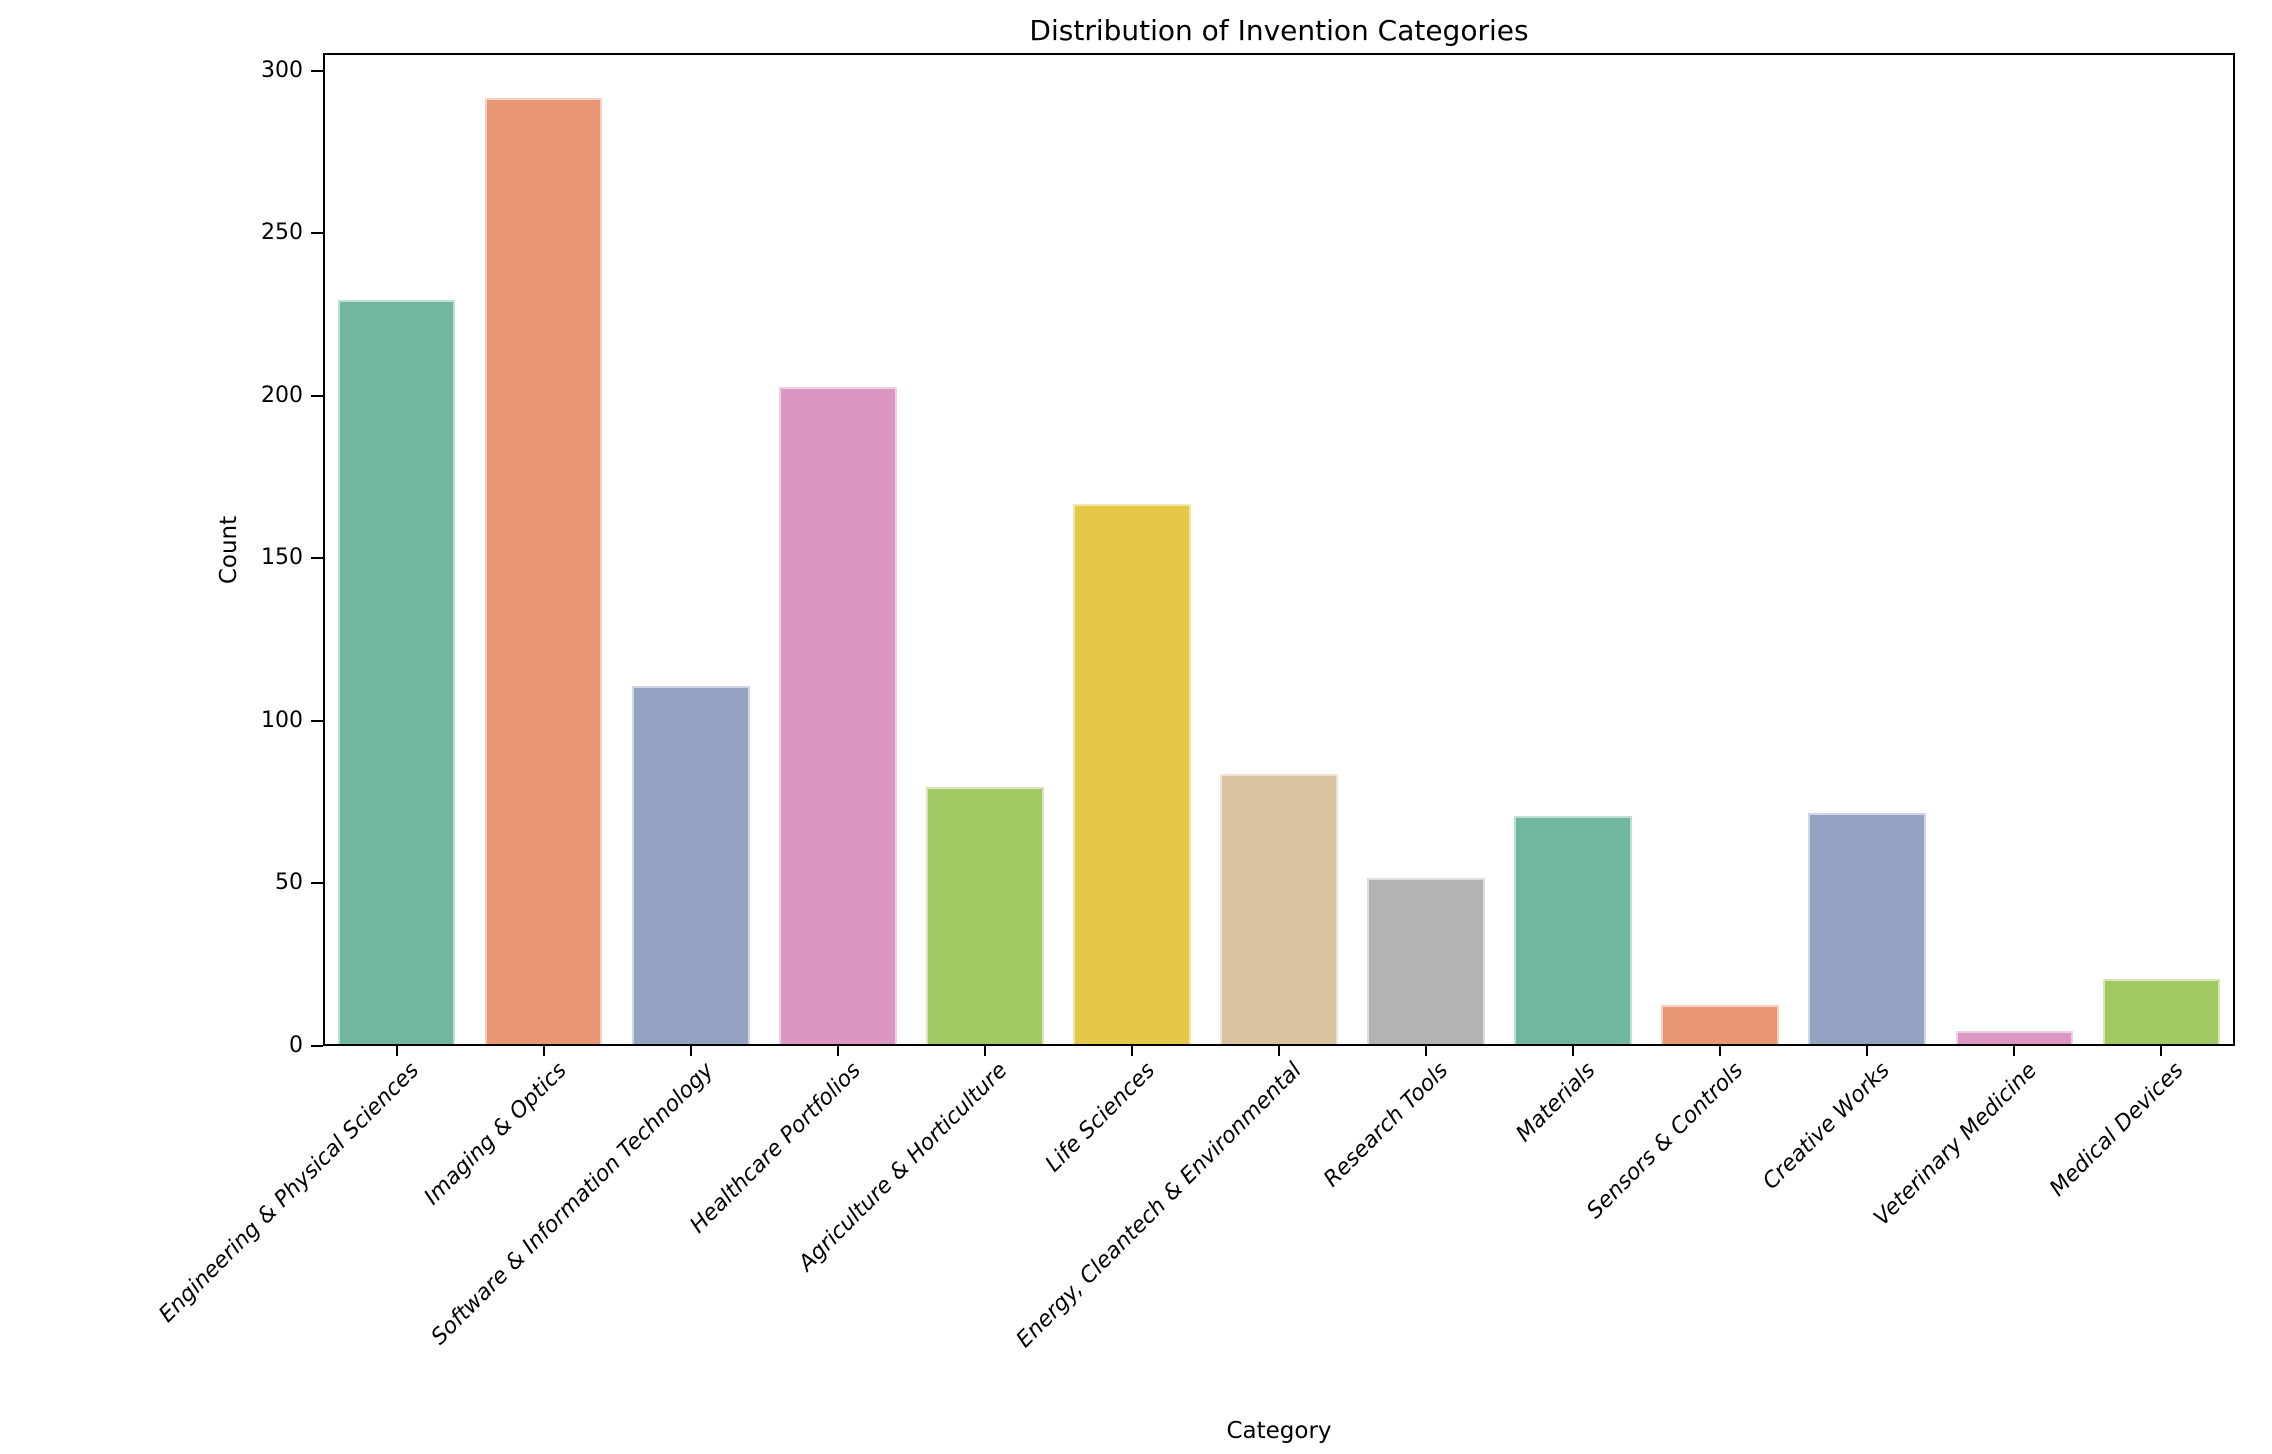 The width and height of the screenshot is (2272, 1454). What do you see at coordinates (289, 883) in the screenshot?
I see `y-tick-label: 50` at bounding box center [289, 883].